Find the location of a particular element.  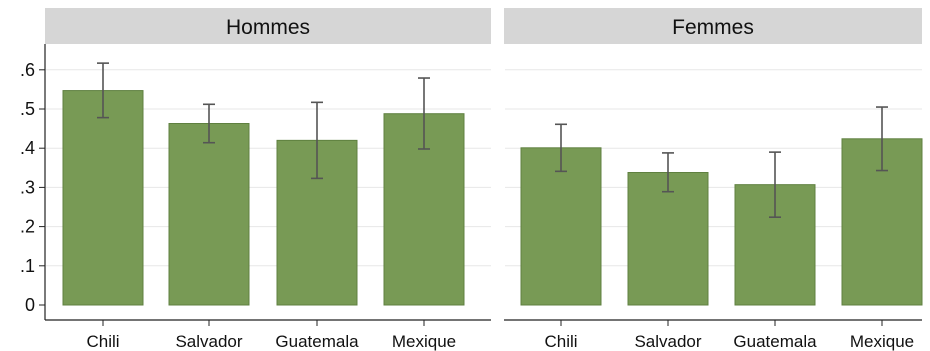

y-tick-label: .3 is located at coordinates (27, 187).